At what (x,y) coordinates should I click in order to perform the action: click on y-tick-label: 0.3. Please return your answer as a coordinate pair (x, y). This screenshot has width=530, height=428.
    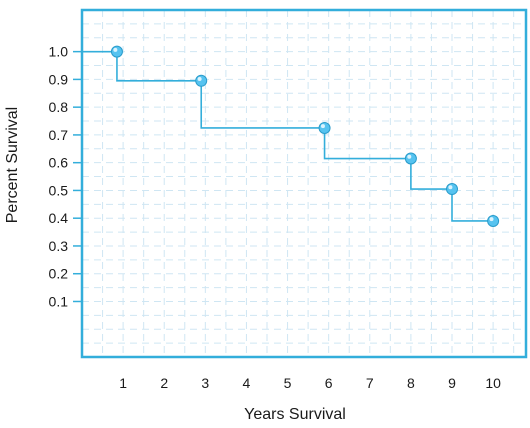
    Looking at the image, I should click on (59, 246).